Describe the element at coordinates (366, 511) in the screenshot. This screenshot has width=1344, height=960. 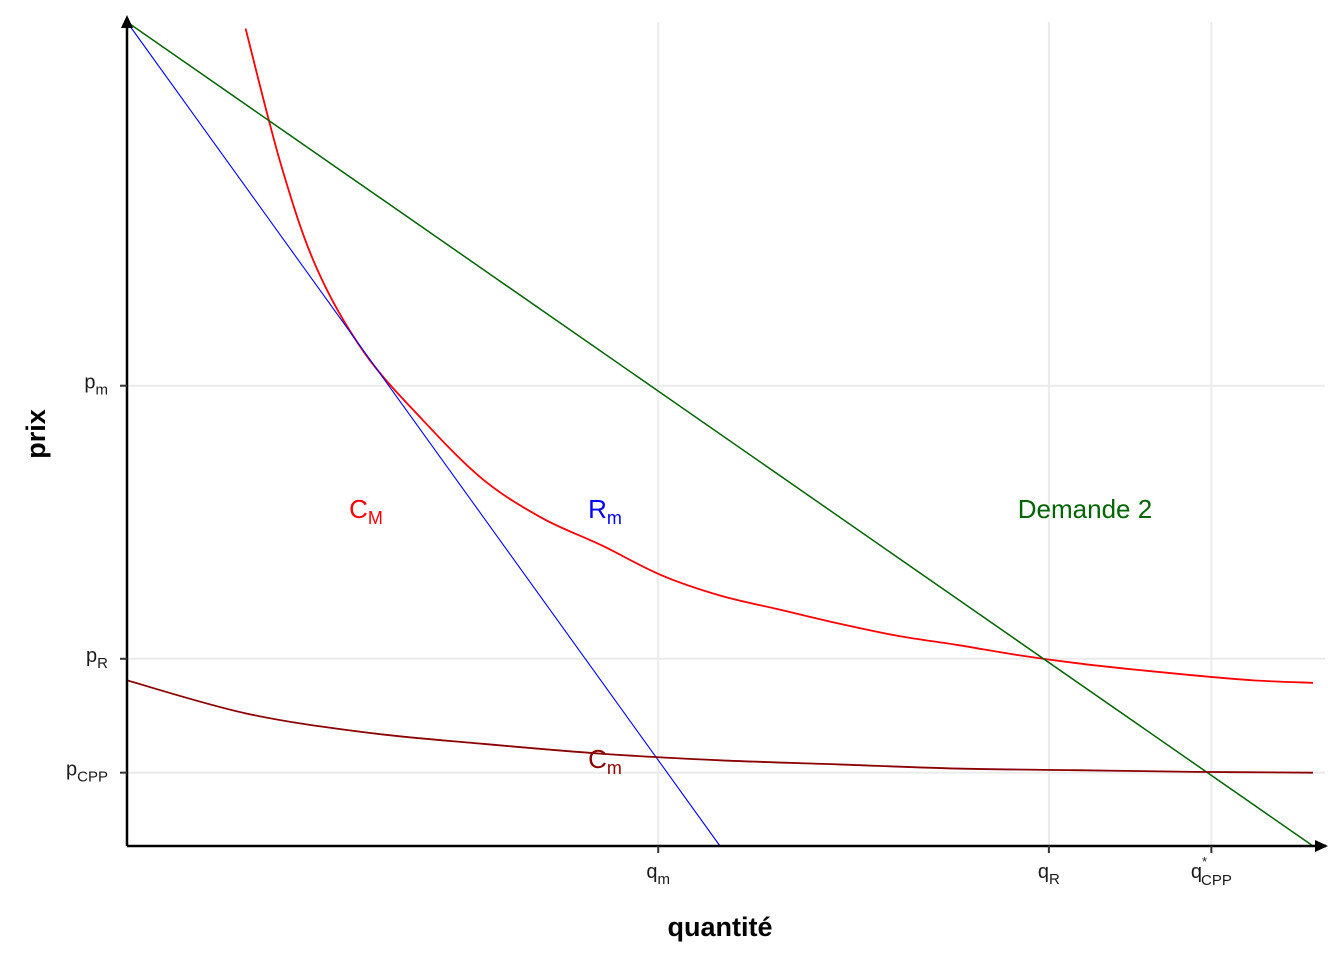
I see `series-label-0: CM` at that location.